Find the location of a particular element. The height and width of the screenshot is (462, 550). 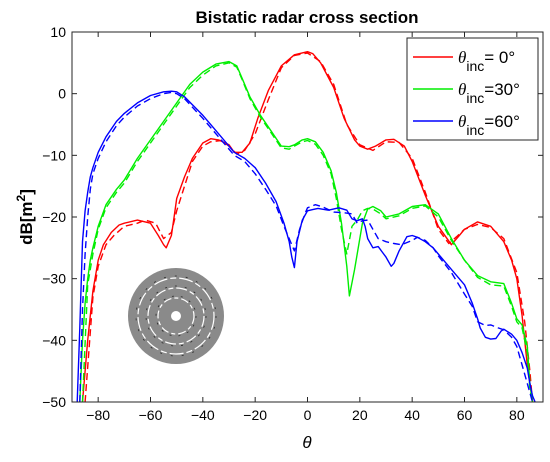

x-tick-label: −60 is located at coordinates (151, 415).